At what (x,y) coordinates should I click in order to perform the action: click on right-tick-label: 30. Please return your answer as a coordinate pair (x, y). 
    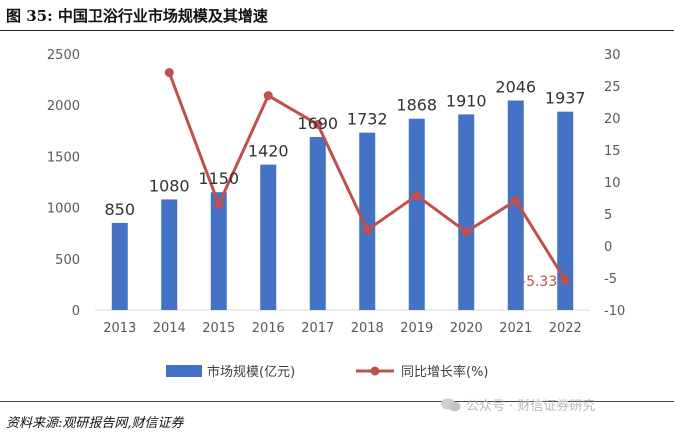
    Looking at the image, I should click on (612, 55).